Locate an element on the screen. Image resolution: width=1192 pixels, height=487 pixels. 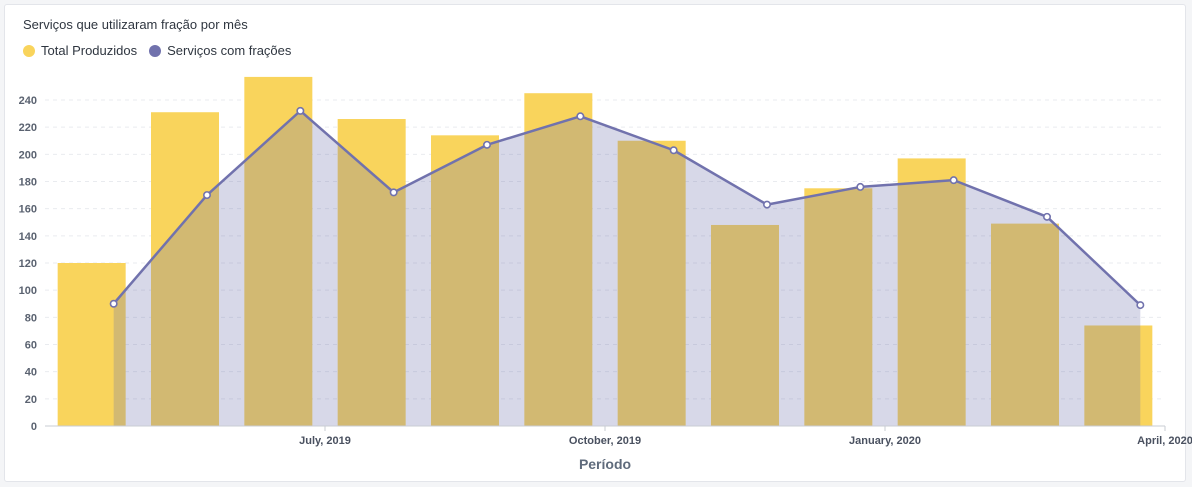
x-tick-label-5: October, 2019 is located at coordinates (605, 441).